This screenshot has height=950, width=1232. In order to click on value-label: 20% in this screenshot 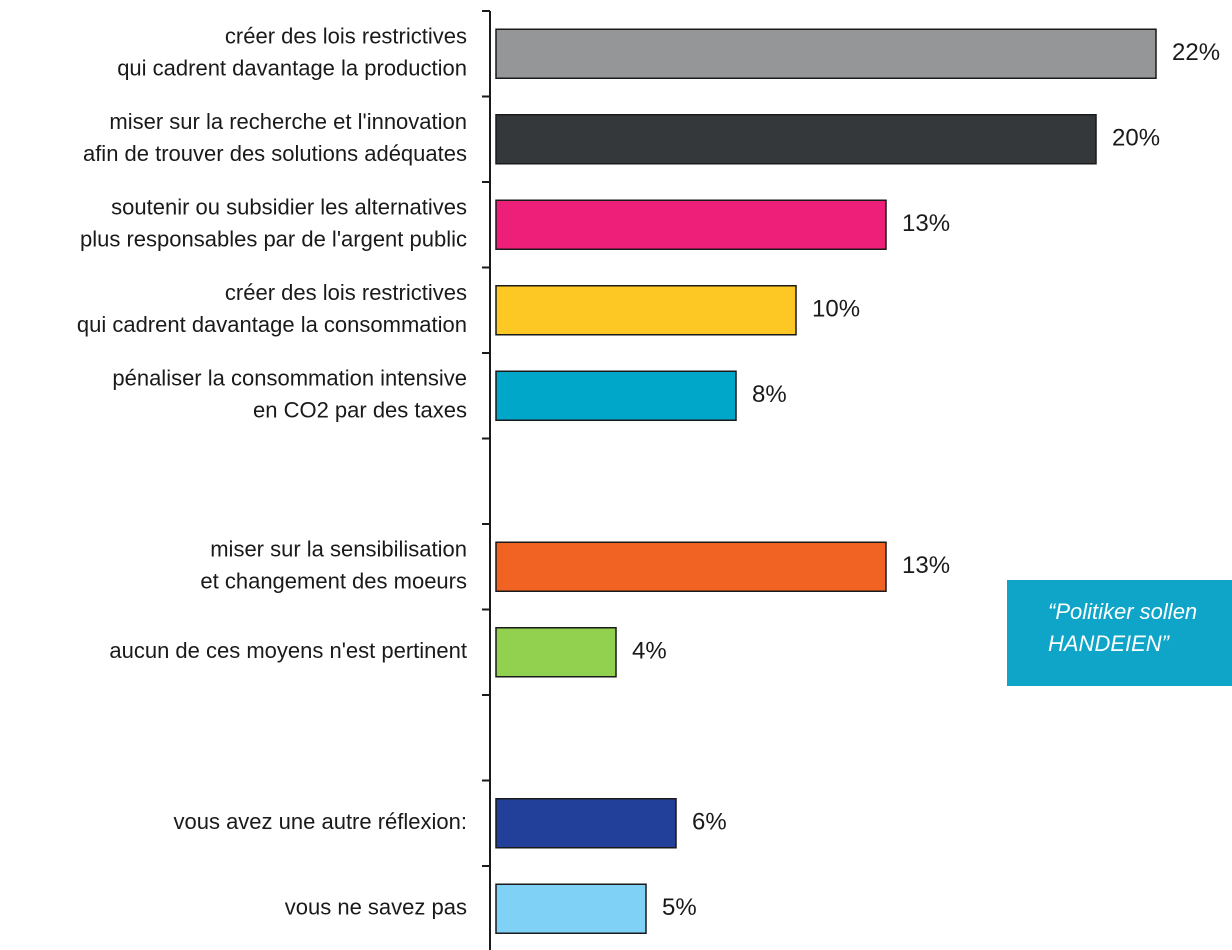, I will do `click(1136, 138)`.